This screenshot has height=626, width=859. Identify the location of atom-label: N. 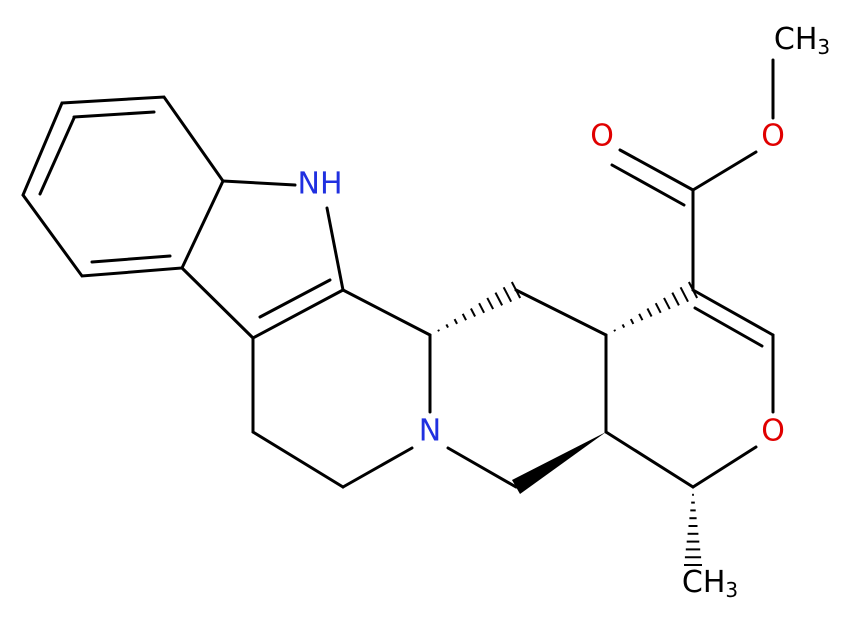
(430, 431).